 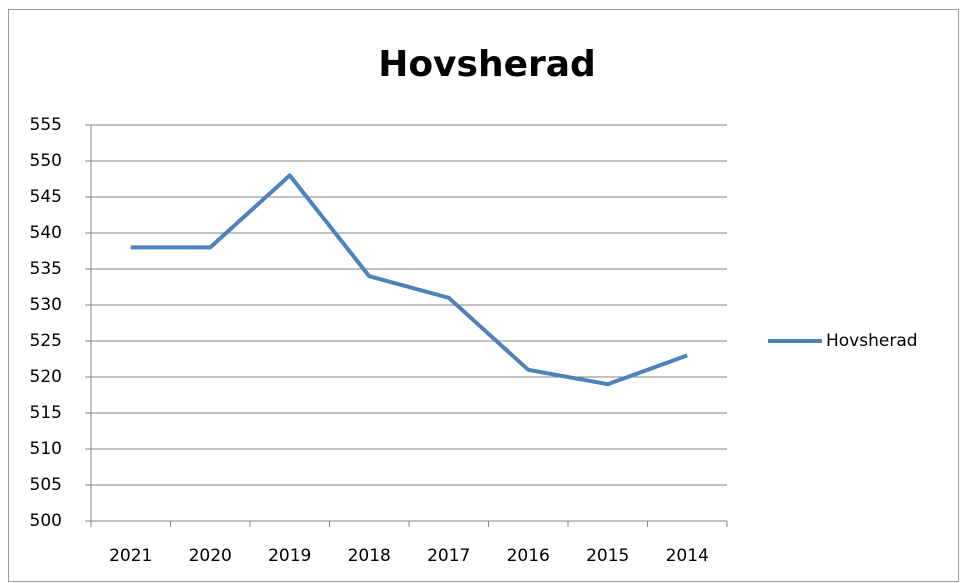 What do you see at coordinates (487, 64) in the screenshot?
I see `chart-title: Hovsherad` at bounding box center [487, 64].